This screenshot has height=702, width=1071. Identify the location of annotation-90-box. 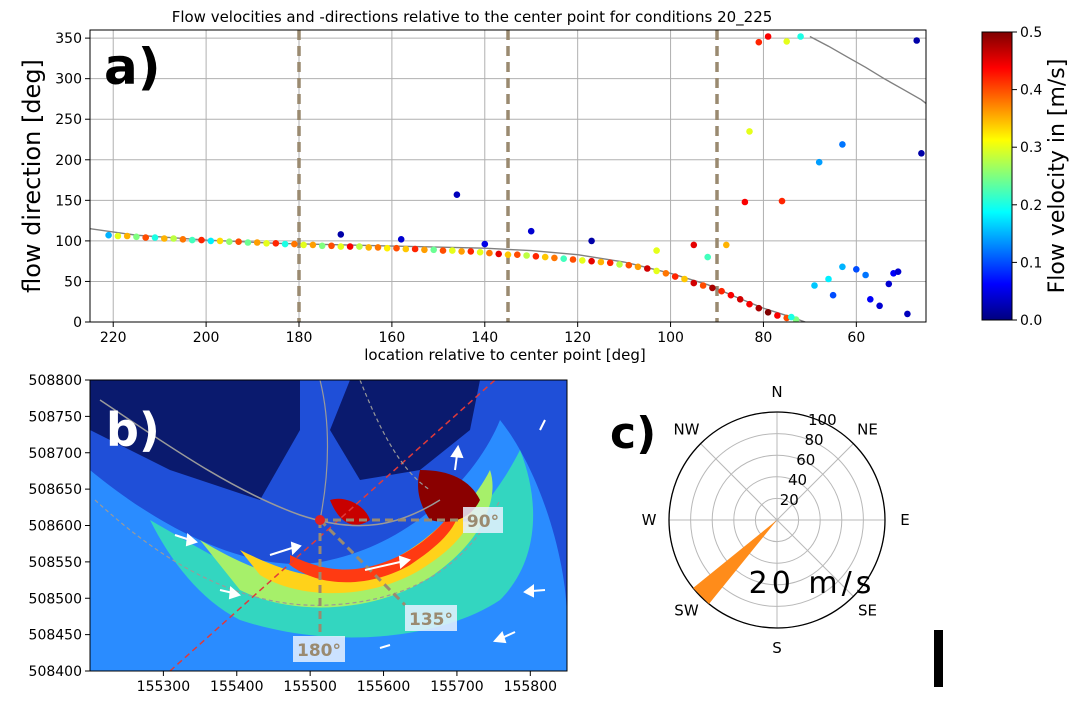
(483, 520).